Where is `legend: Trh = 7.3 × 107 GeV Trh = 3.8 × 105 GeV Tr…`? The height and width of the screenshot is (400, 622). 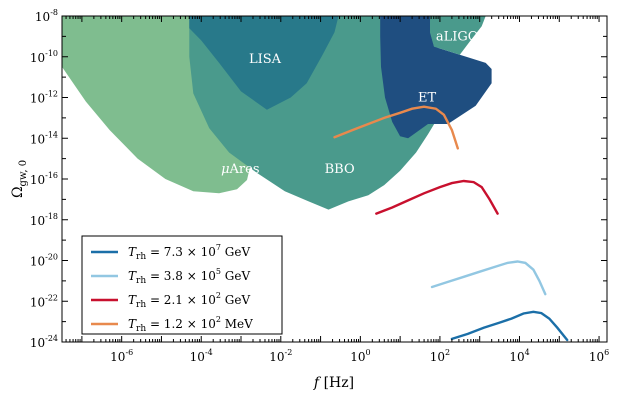
legend: Trh = 7.3 × 107 GeV Trh = 3.8 × 105 GeV Tr… is located at coordinates (182, 285).